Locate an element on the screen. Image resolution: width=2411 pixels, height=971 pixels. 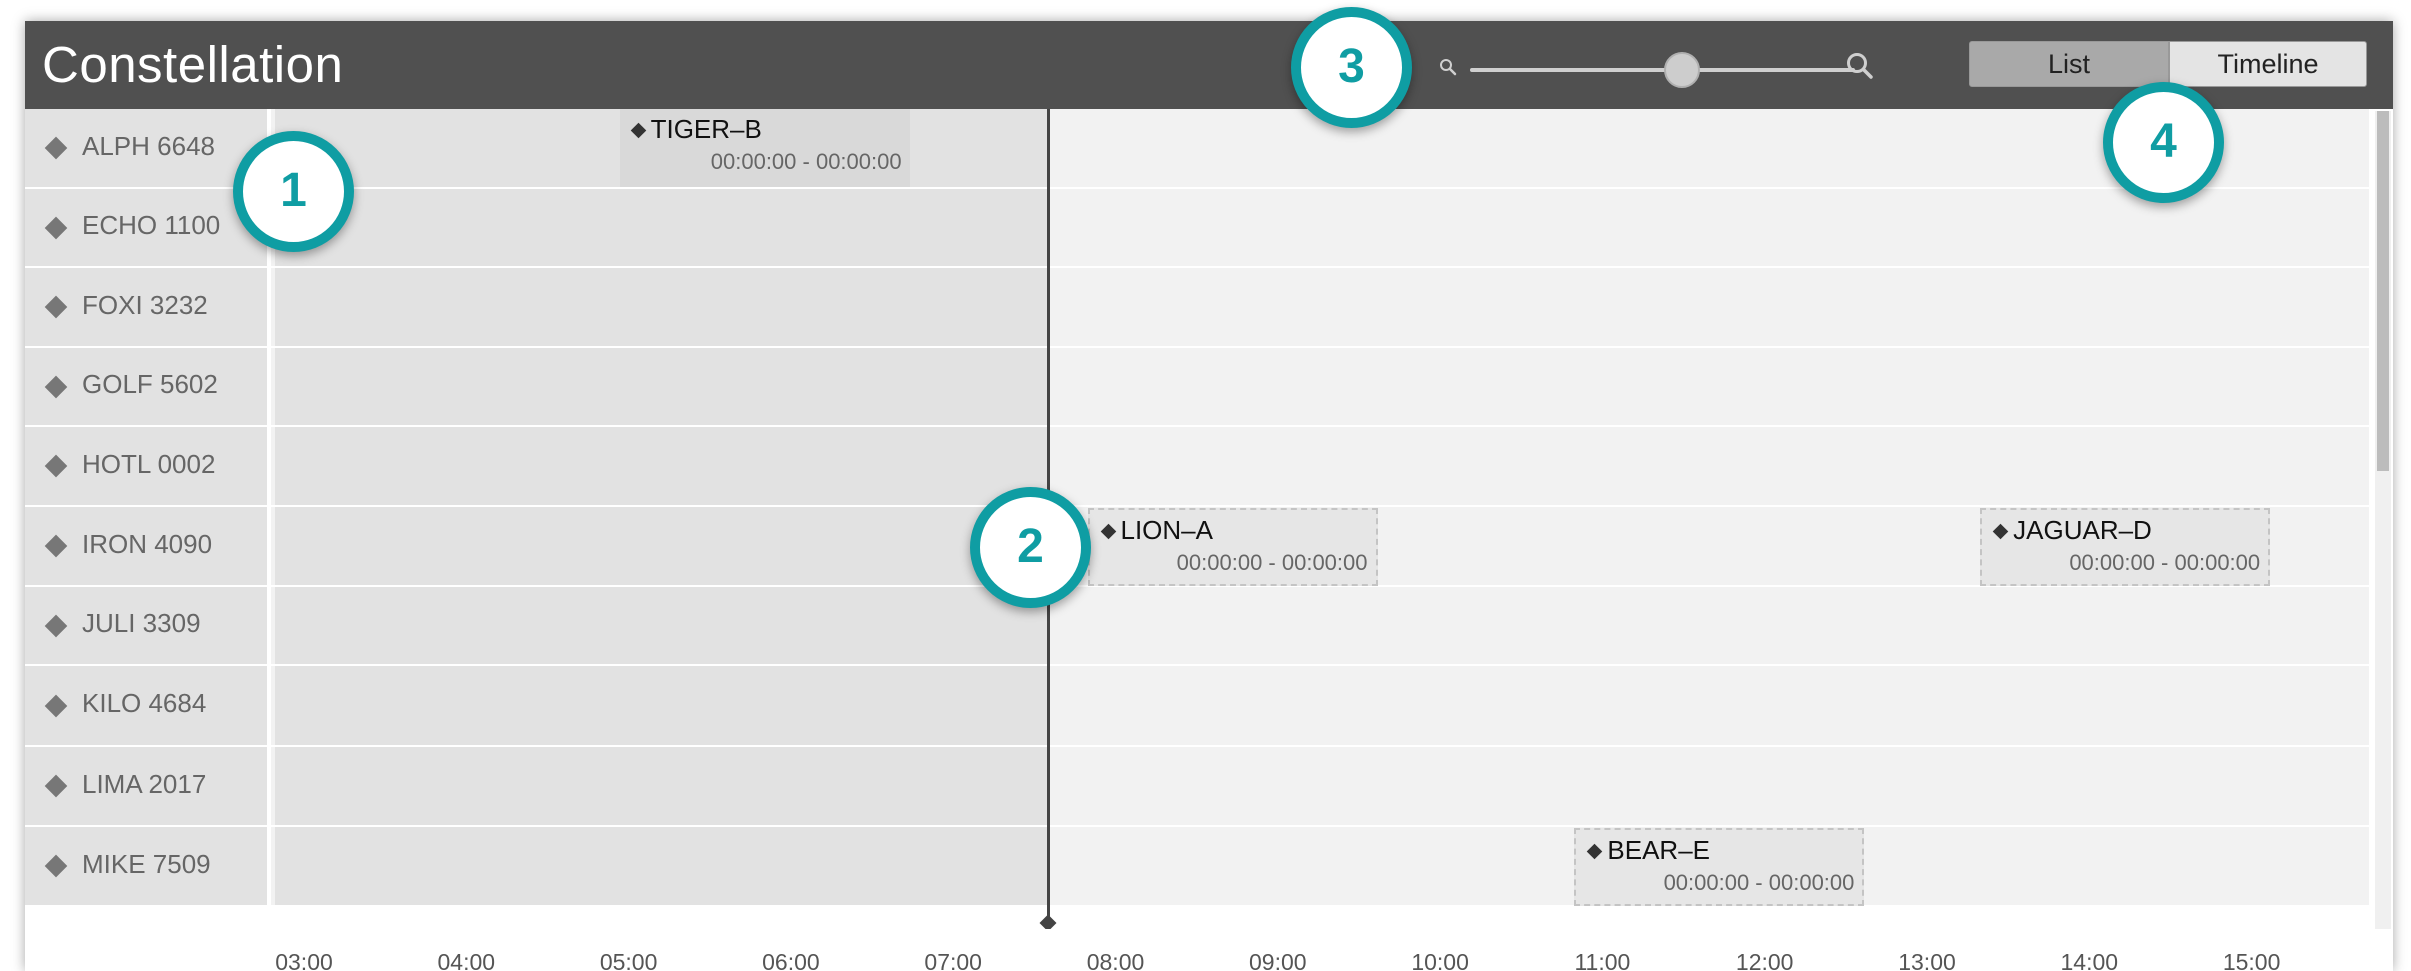
list-view-button: List is located at coordinates (2069, 64).